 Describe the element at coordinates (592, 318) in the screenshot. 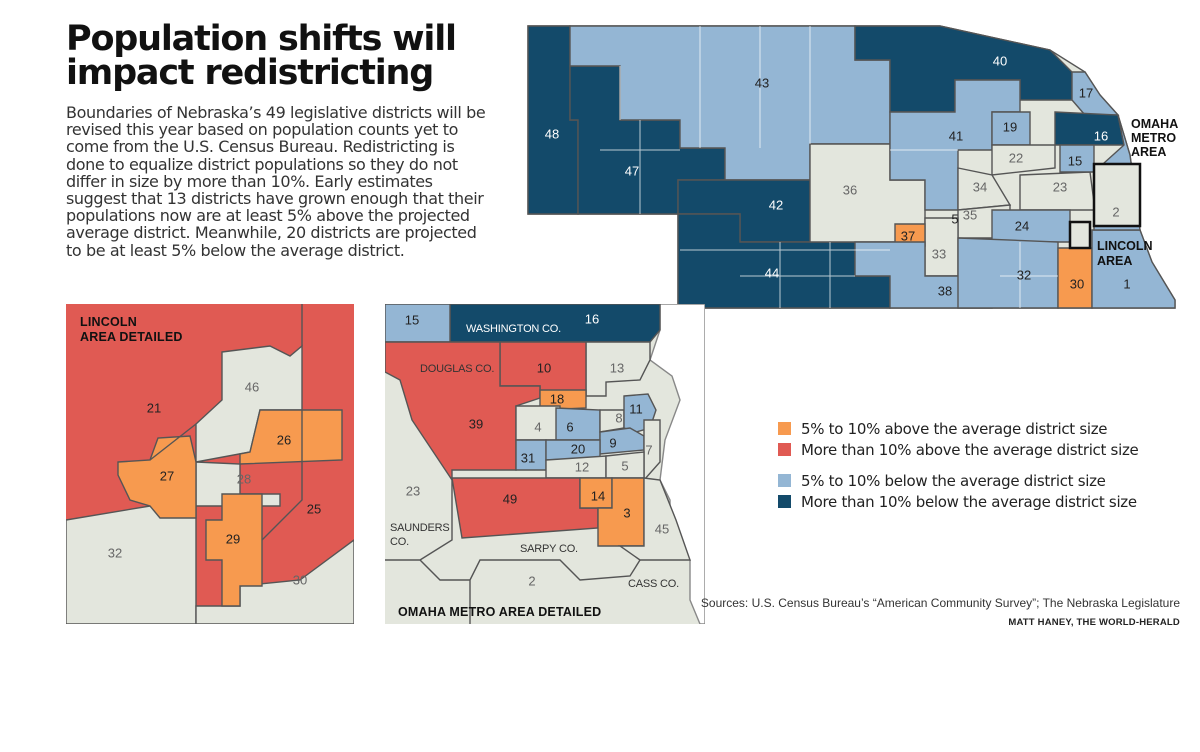

I see `omaha-label: 16` at that location.